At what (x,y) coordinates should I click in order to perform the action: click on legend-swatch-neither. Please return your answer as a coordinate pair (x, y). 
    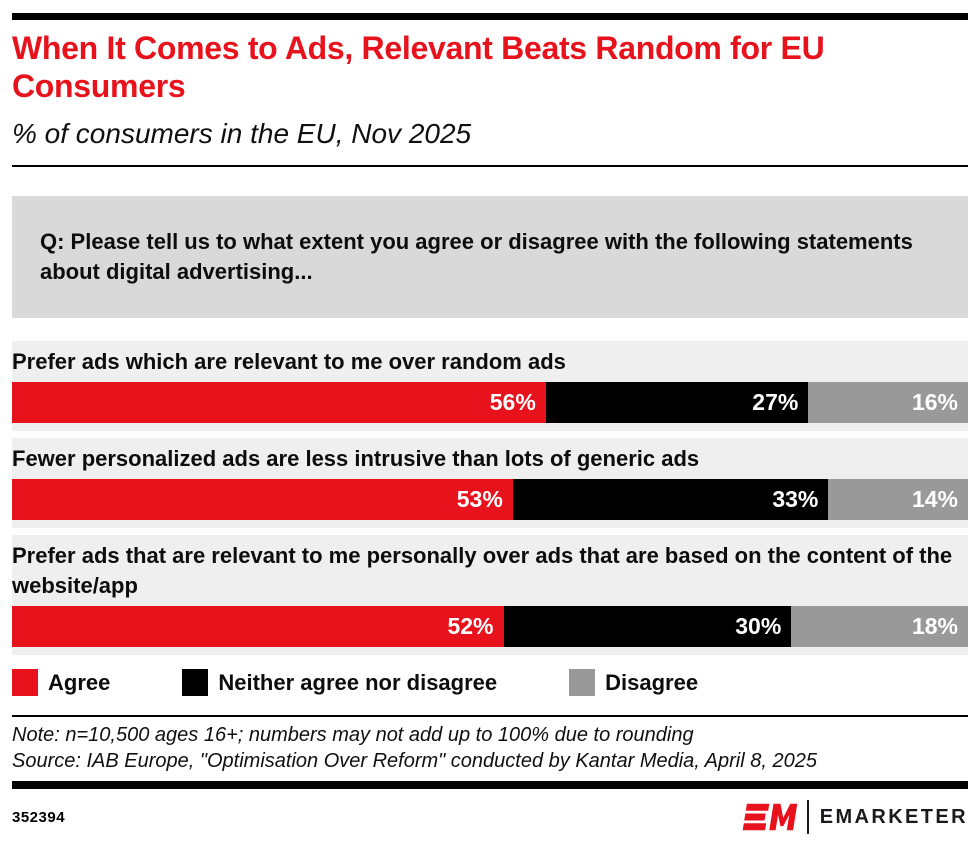
    Looking at the image, I should click on (195, 682).